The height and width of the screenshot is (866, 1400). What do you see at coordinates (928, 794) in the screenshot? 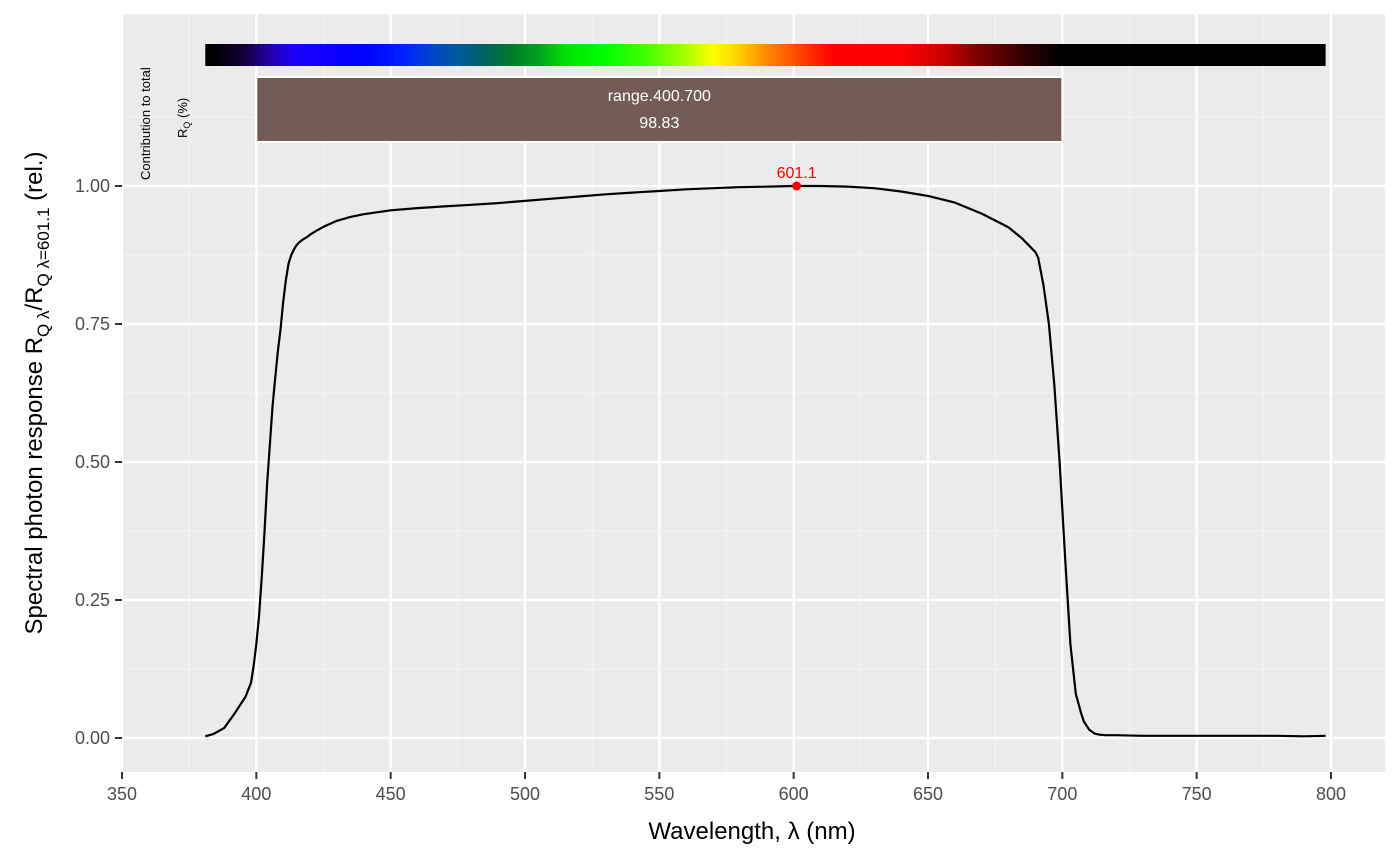
I see `x-tick-label: 650` at bounding box center [928, 794].